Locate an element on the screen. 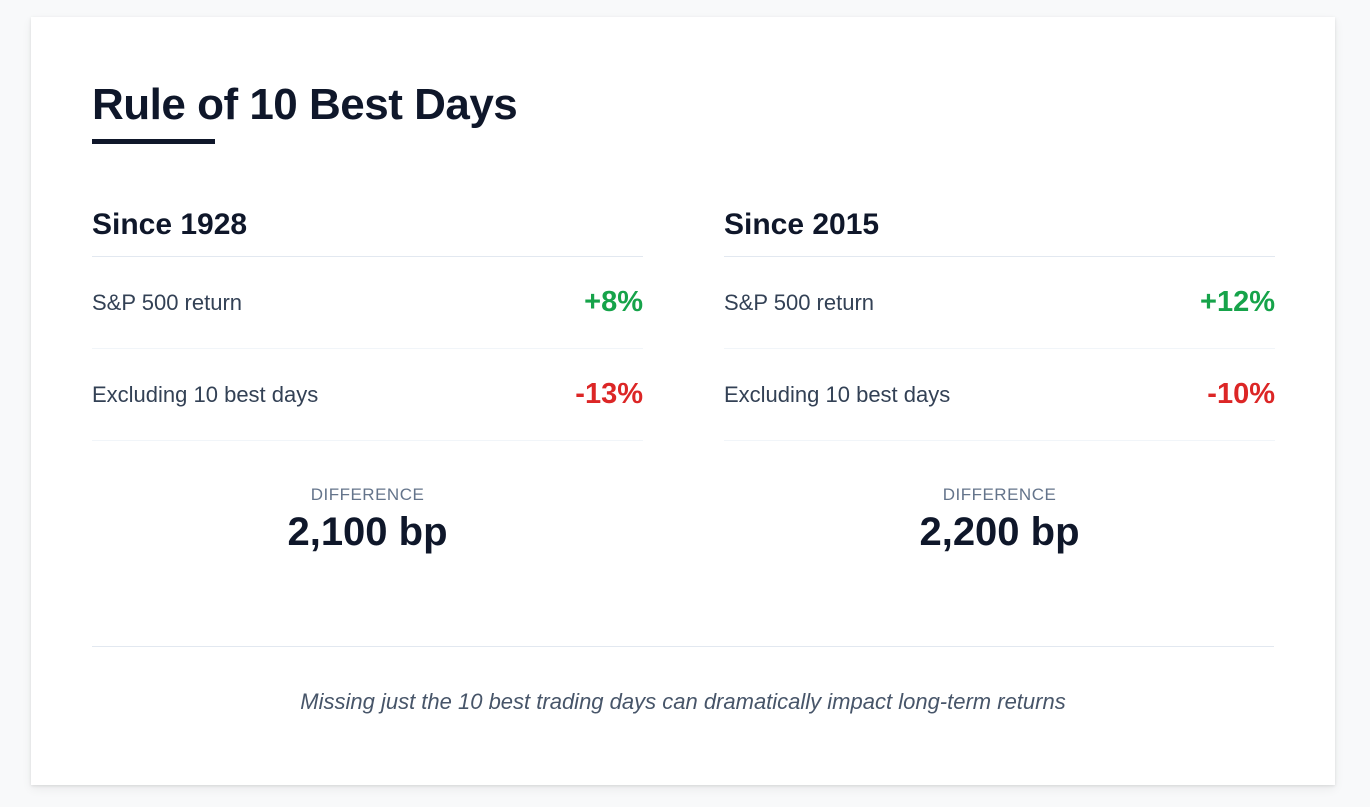 The height and width of the screenshot is (807, 1370). difference-block: DIFFERENCE 2,100 bp is located at coordinates (367, 520).